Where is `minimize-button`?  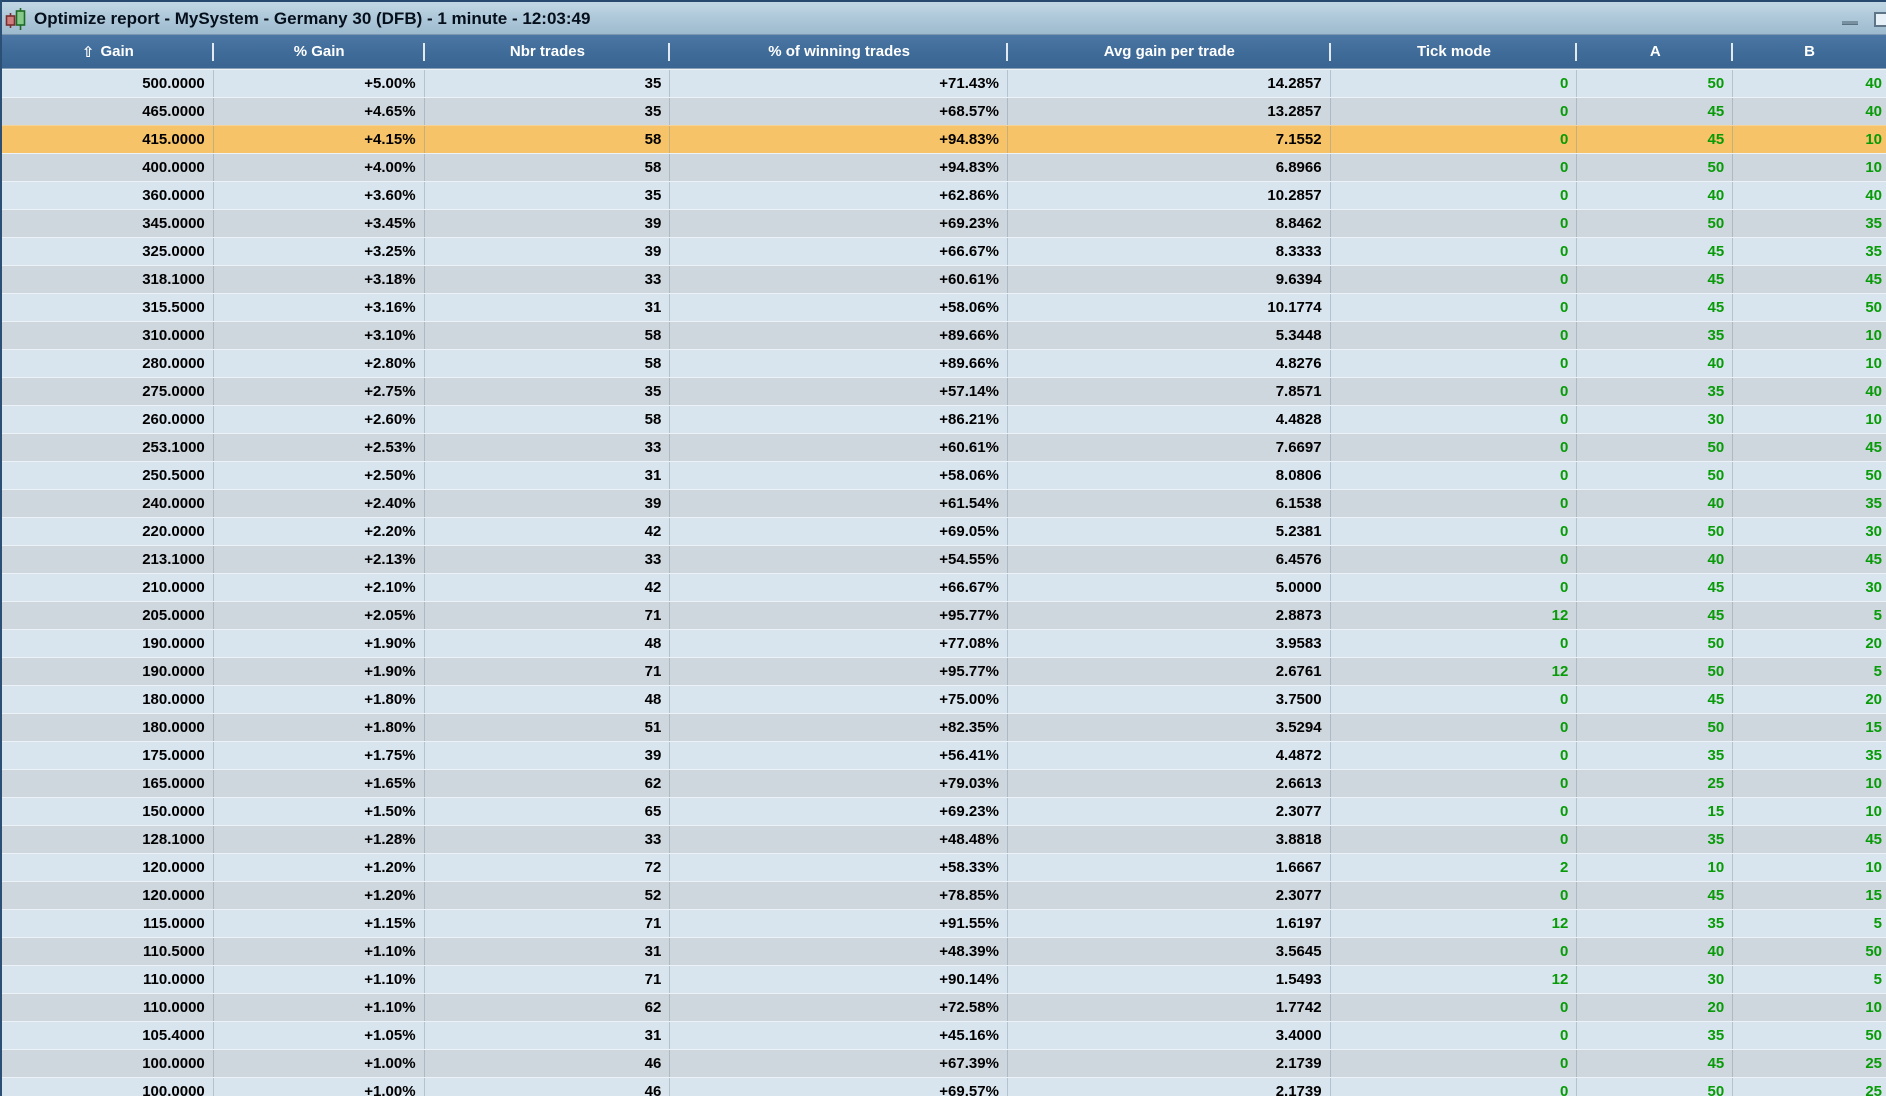
minimize-button is located at coordinates (1850, 23).